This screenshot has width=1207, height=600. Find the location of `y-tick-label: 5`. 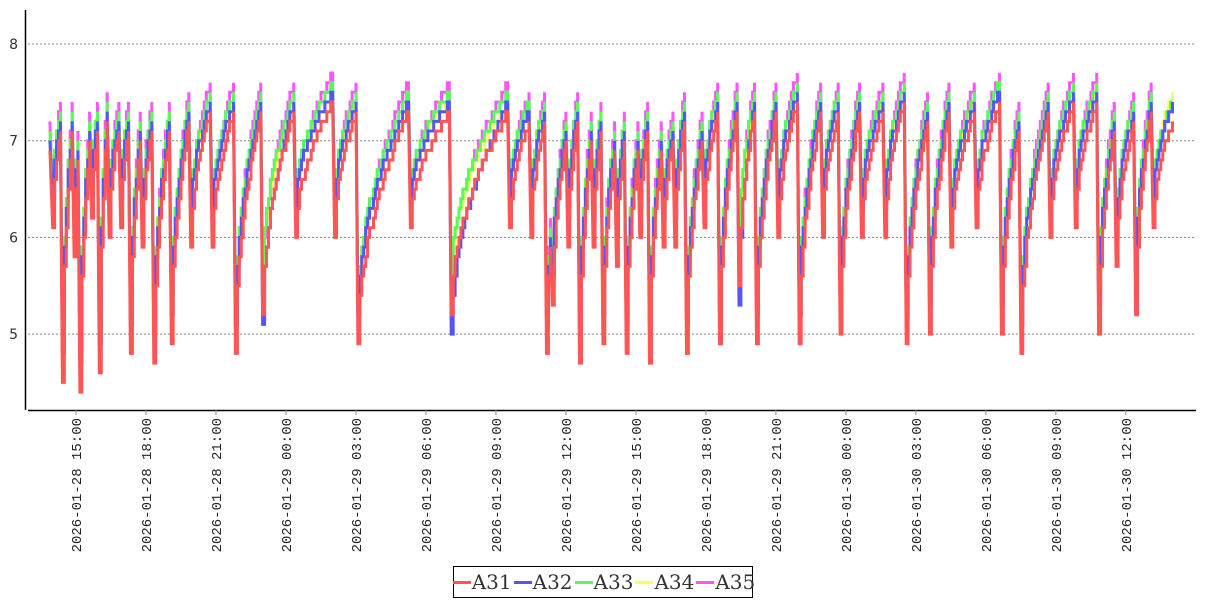

y-tick-label: 5 is located at coordinates (13, 335).